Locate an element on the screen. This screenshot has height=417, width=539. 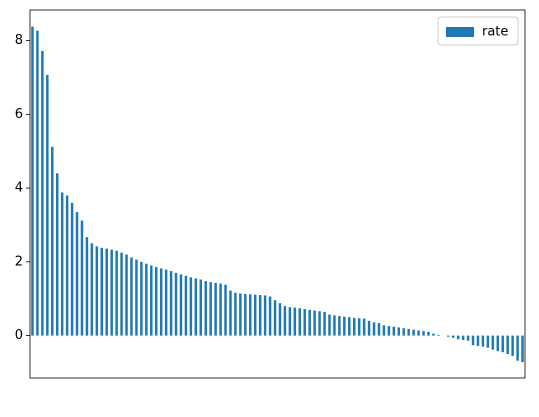
y-tick-label: 4 is located at coordinates (19, 188).